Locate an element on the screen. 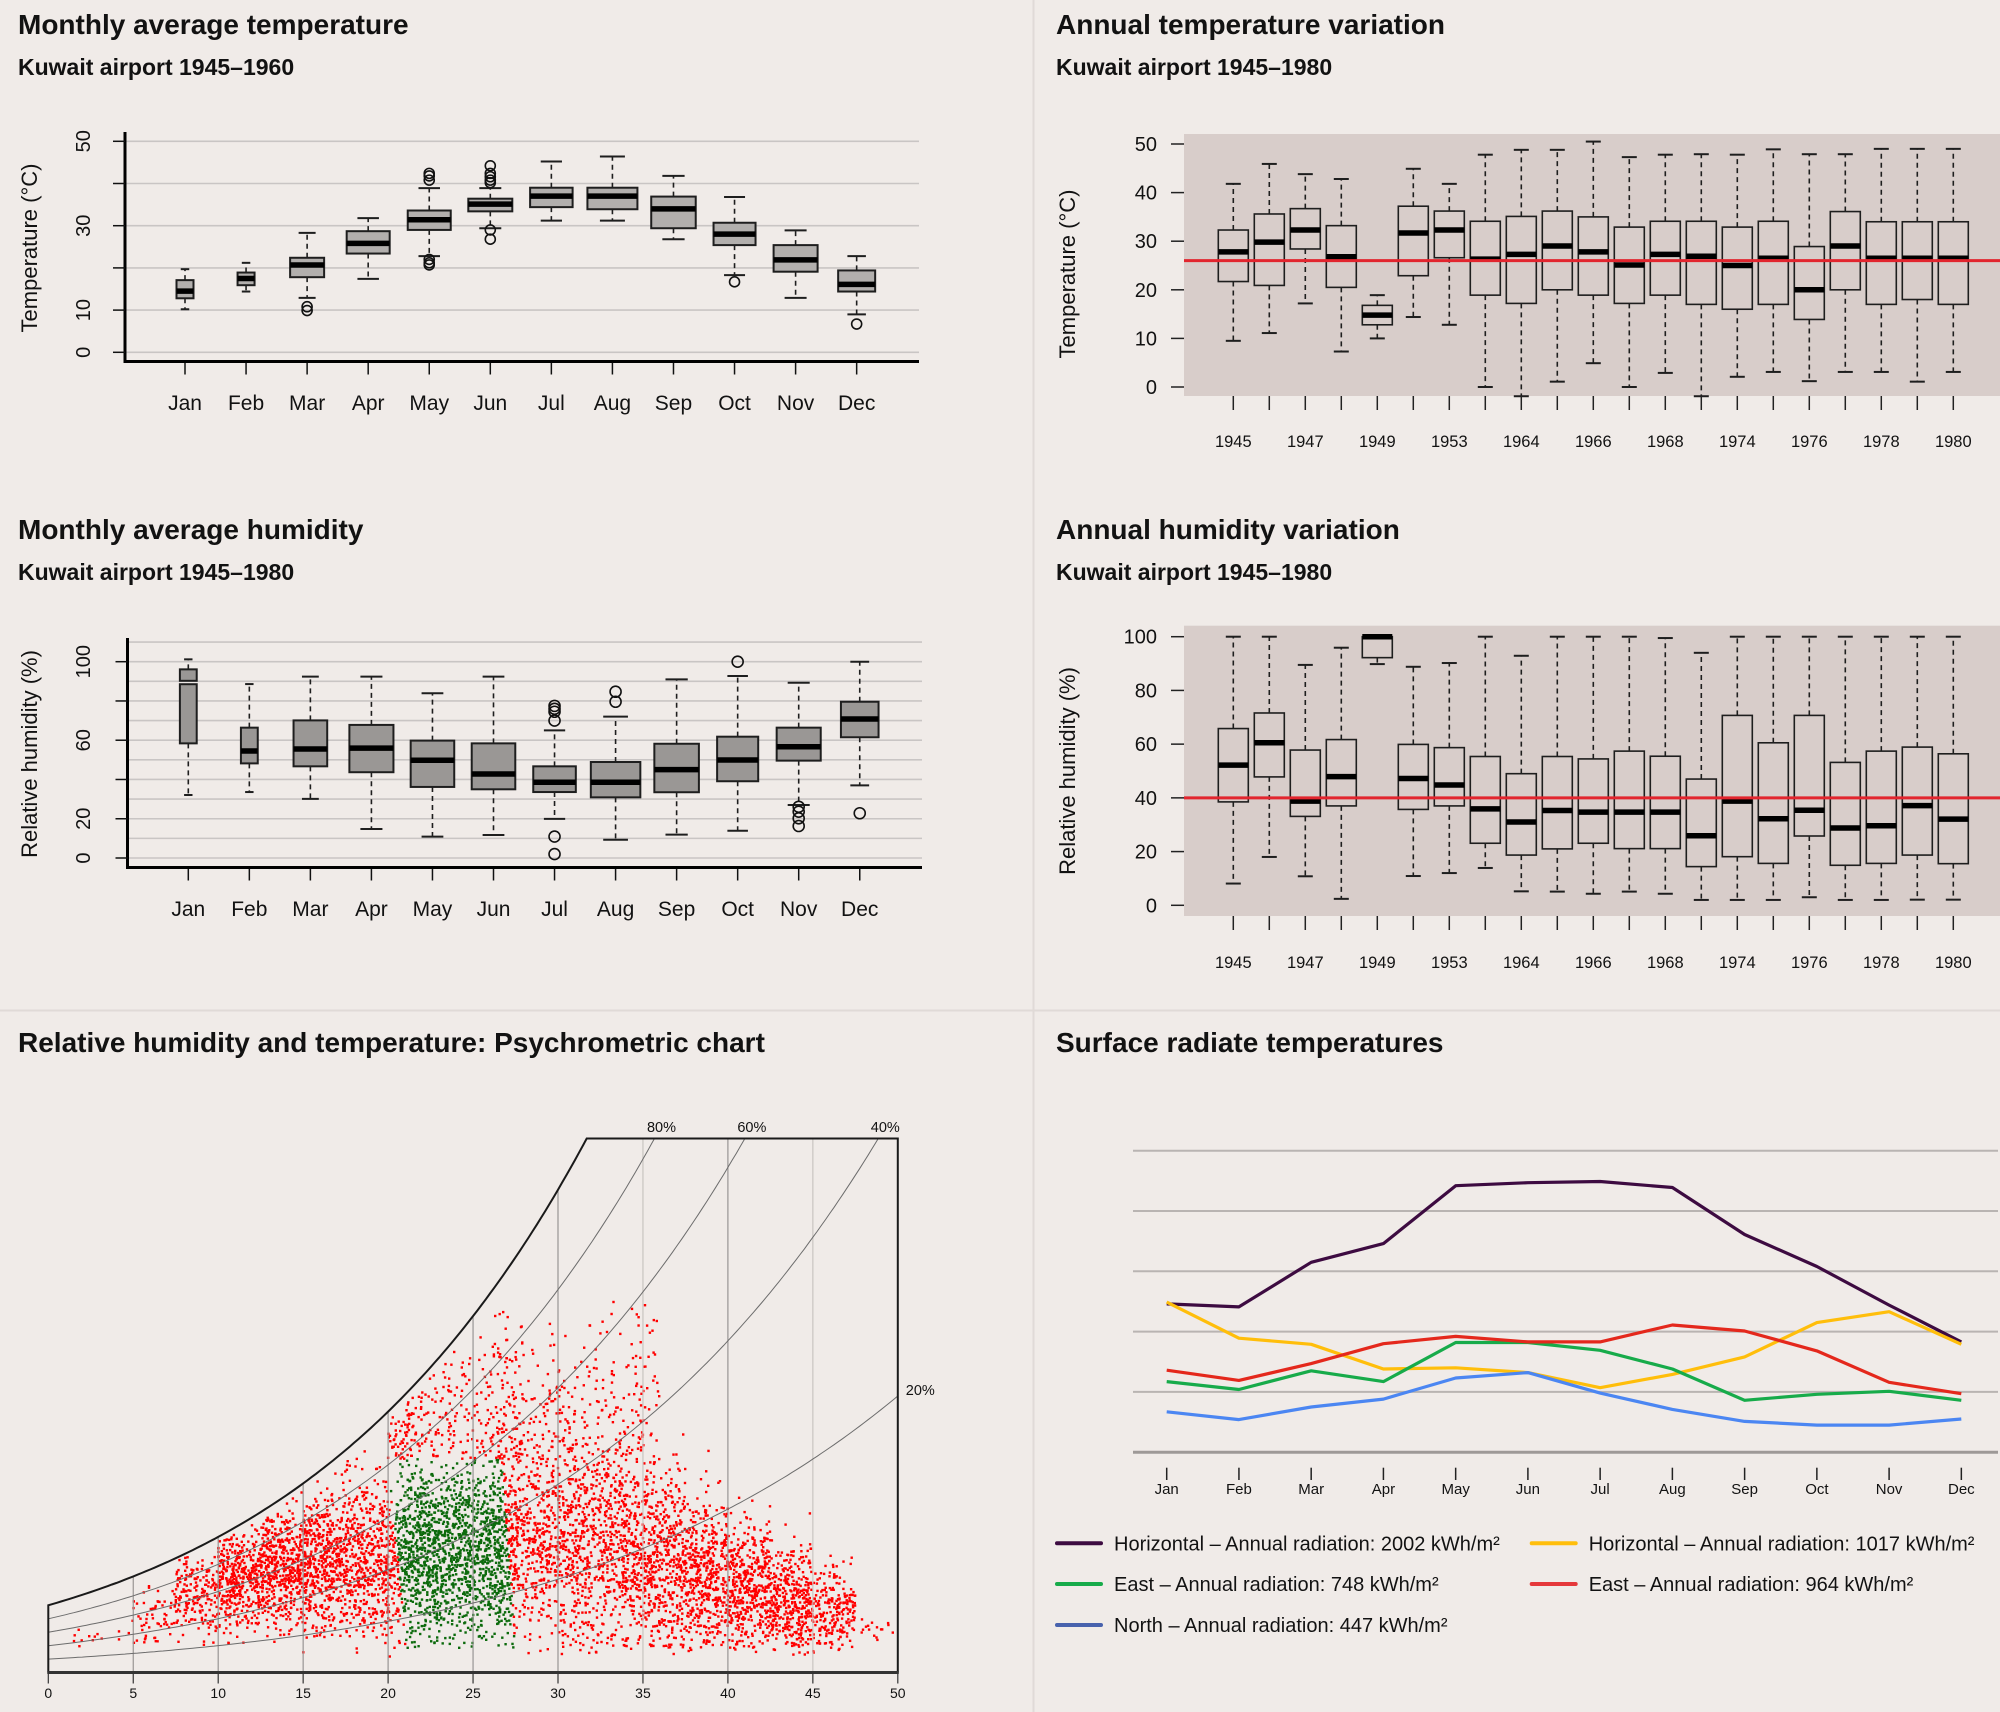  chart-subtitle: Kuwait airport 1945–1960 is located at coordinates (156, 67).